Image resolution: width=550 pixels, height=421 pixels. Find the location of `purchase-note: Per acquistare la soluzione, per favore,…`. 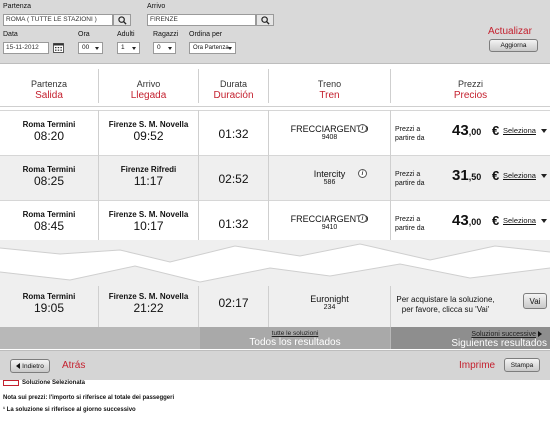

purchase-note: Per acquistare la soluzione, per favore,… is located at coordinates (445, 304).